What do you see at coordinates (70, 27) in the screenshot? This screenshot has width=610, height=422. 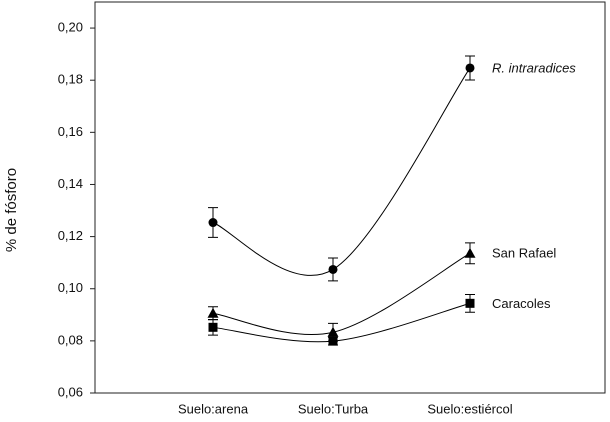 I see `y-tick-label: 0,20` at bounding box center [70, 27].